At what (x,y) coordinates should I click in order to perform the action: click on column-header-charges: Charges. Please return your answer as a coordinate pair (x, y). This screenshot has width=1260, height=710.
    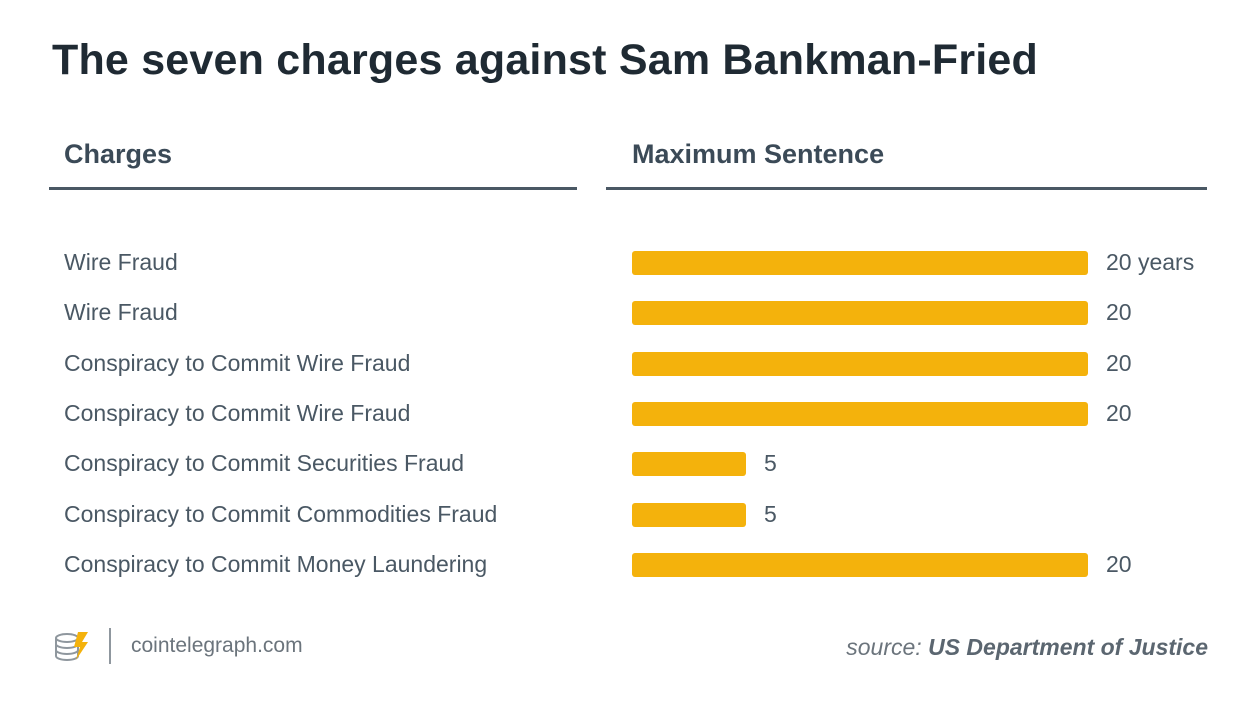
    Looking at the image, I should click on (118, 154).